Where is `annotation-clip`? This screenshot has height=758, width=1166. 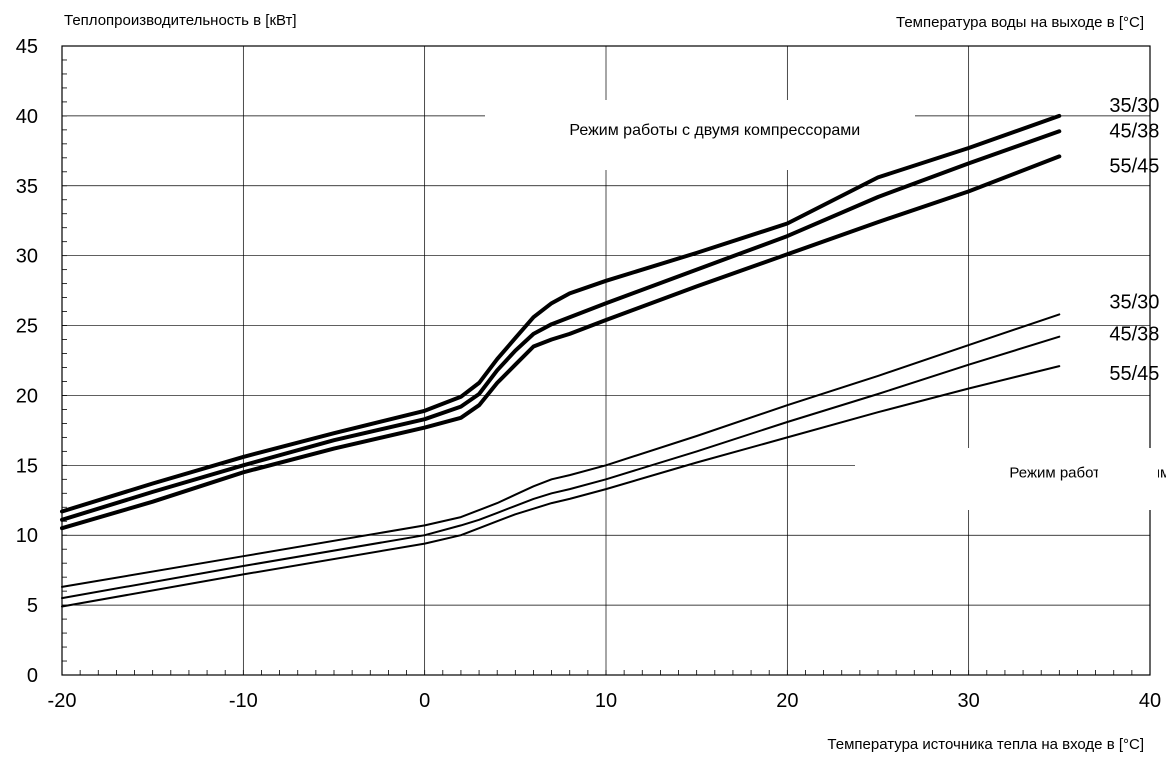
annotation-clip is located at coordinates (1128, 479).